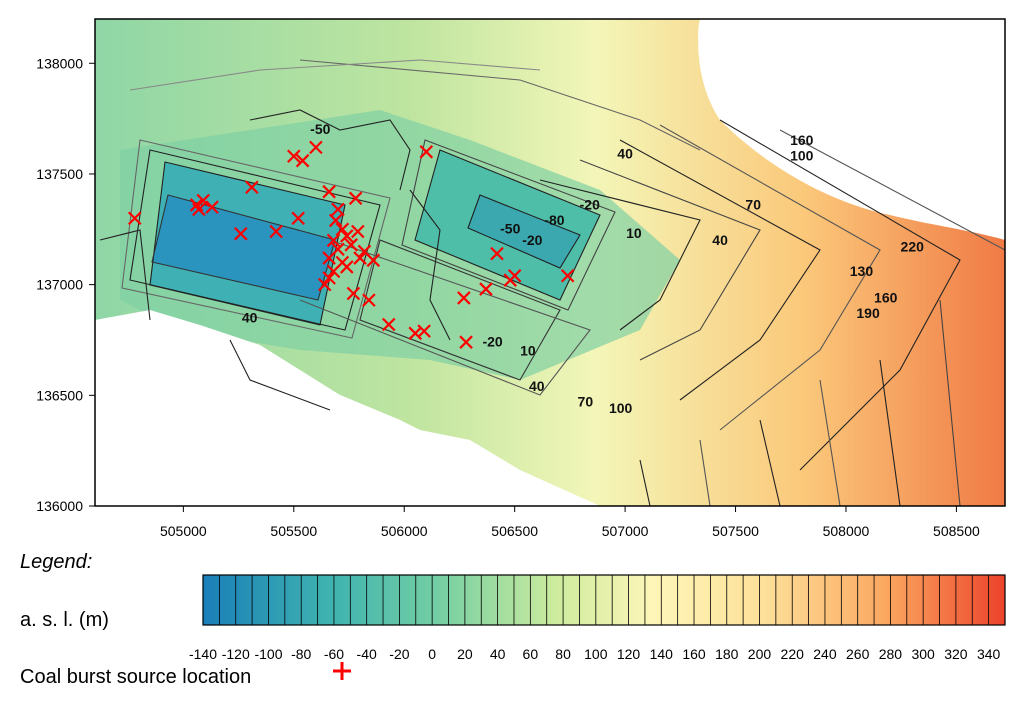  I want to click on legend-scale-label: 260, so click(858, 654).